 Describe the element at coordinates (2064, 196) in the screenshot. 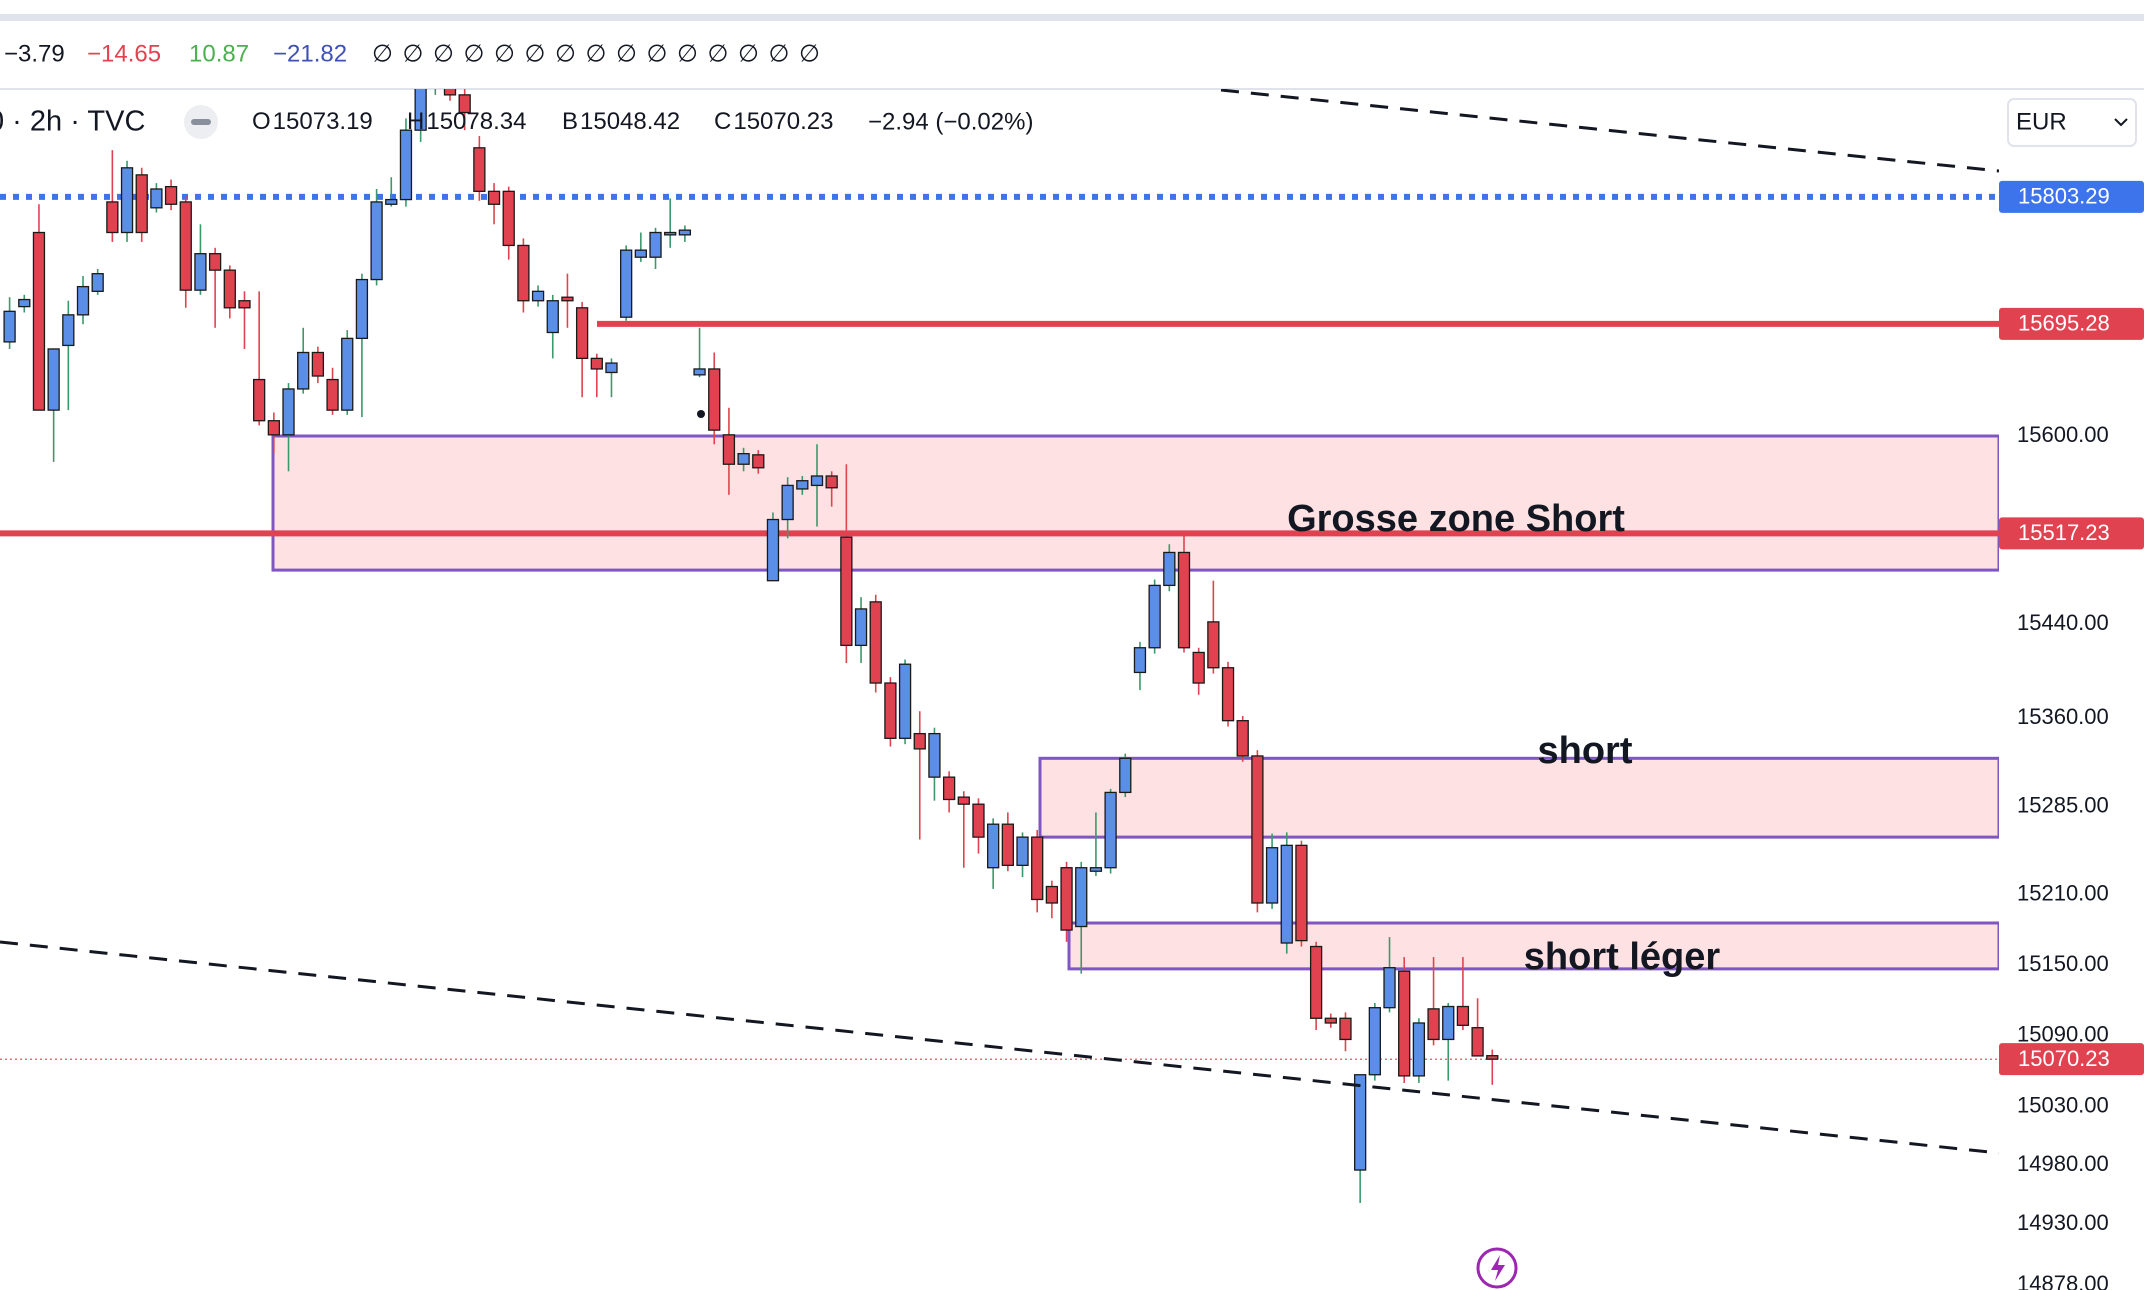

I see `price-tag-label: 15803.29` at that location.